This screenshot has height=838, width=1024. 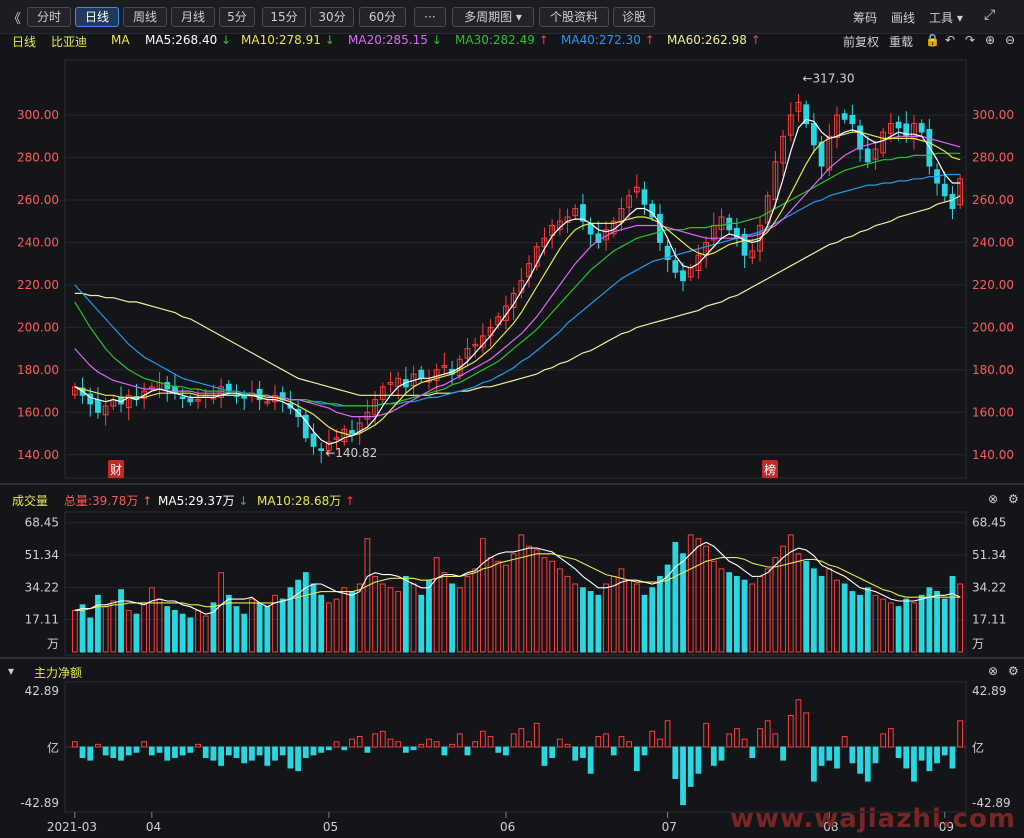 What do you see at coordinates (1013, 671) in the screenshot?
I see `flow-settings-icon: ⚙` at bounding box center [1013, 671].